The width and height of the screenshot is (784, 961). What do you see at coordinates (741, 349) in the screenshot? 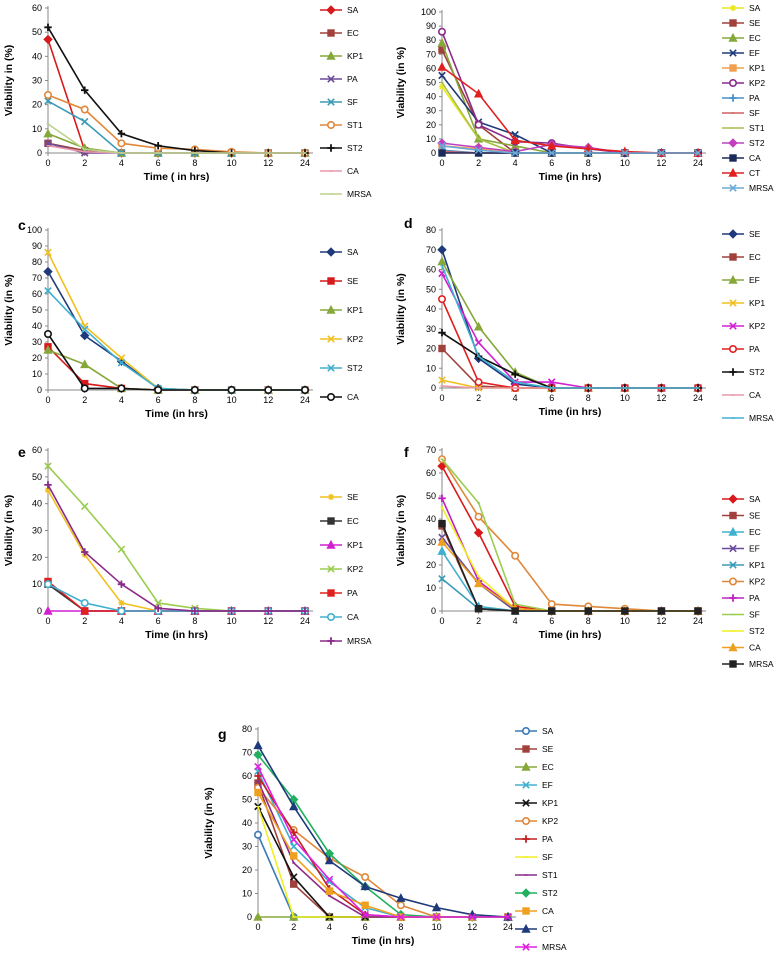
I see `legend-item: PA` at bounding box center [741, 349].